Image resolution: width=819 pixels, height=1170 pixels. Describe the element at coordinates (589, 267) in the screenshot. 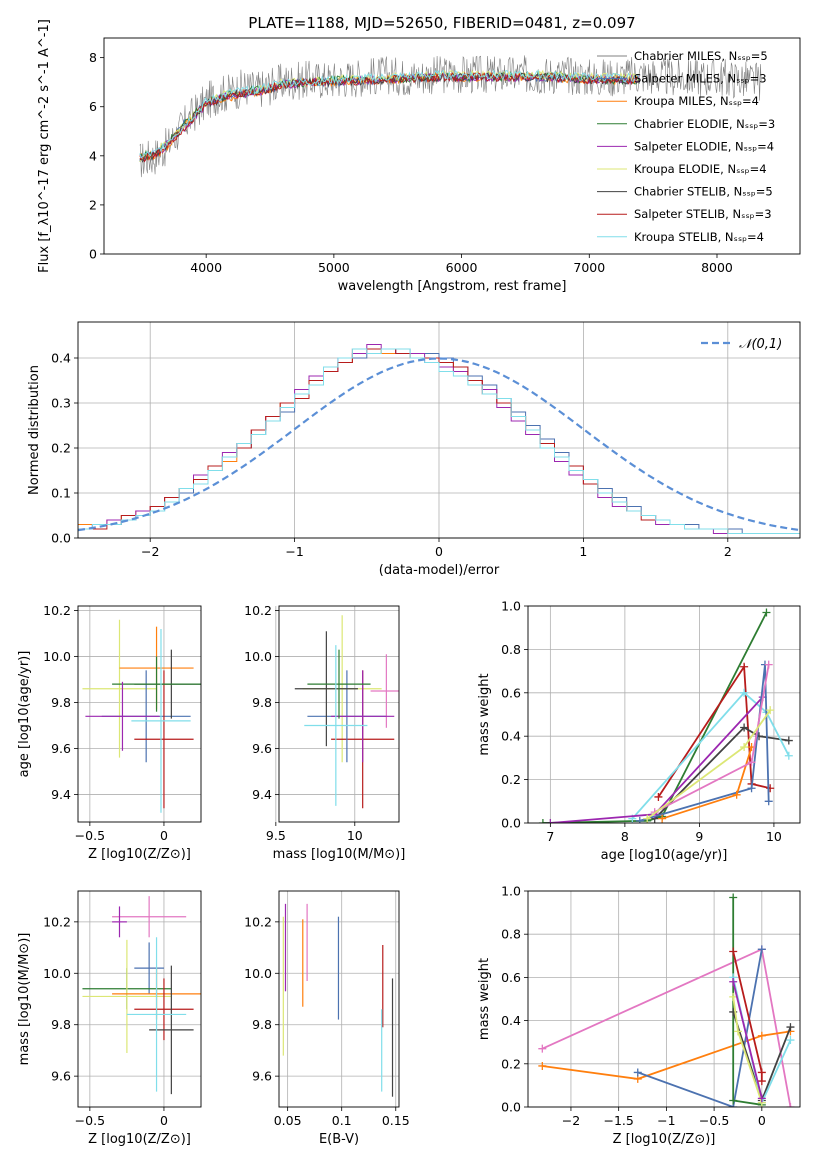

I see `x-tick-label: 7000` at that location.